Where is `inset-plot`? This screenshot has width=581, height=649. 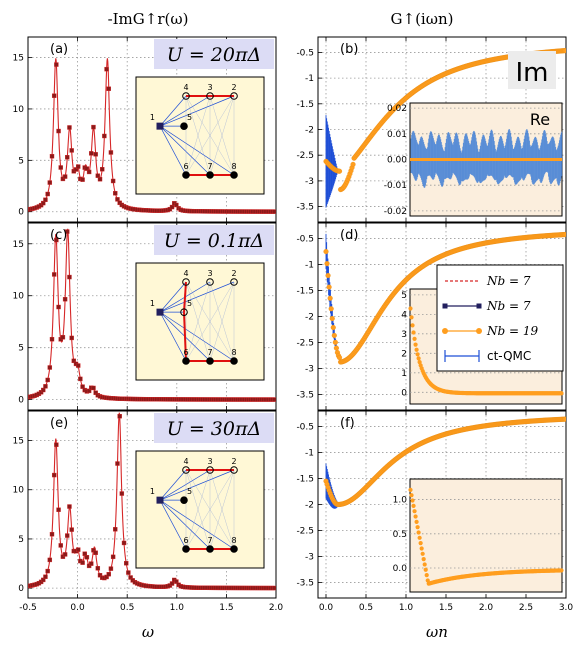
inset-plot is located at coordinates (486, 536).